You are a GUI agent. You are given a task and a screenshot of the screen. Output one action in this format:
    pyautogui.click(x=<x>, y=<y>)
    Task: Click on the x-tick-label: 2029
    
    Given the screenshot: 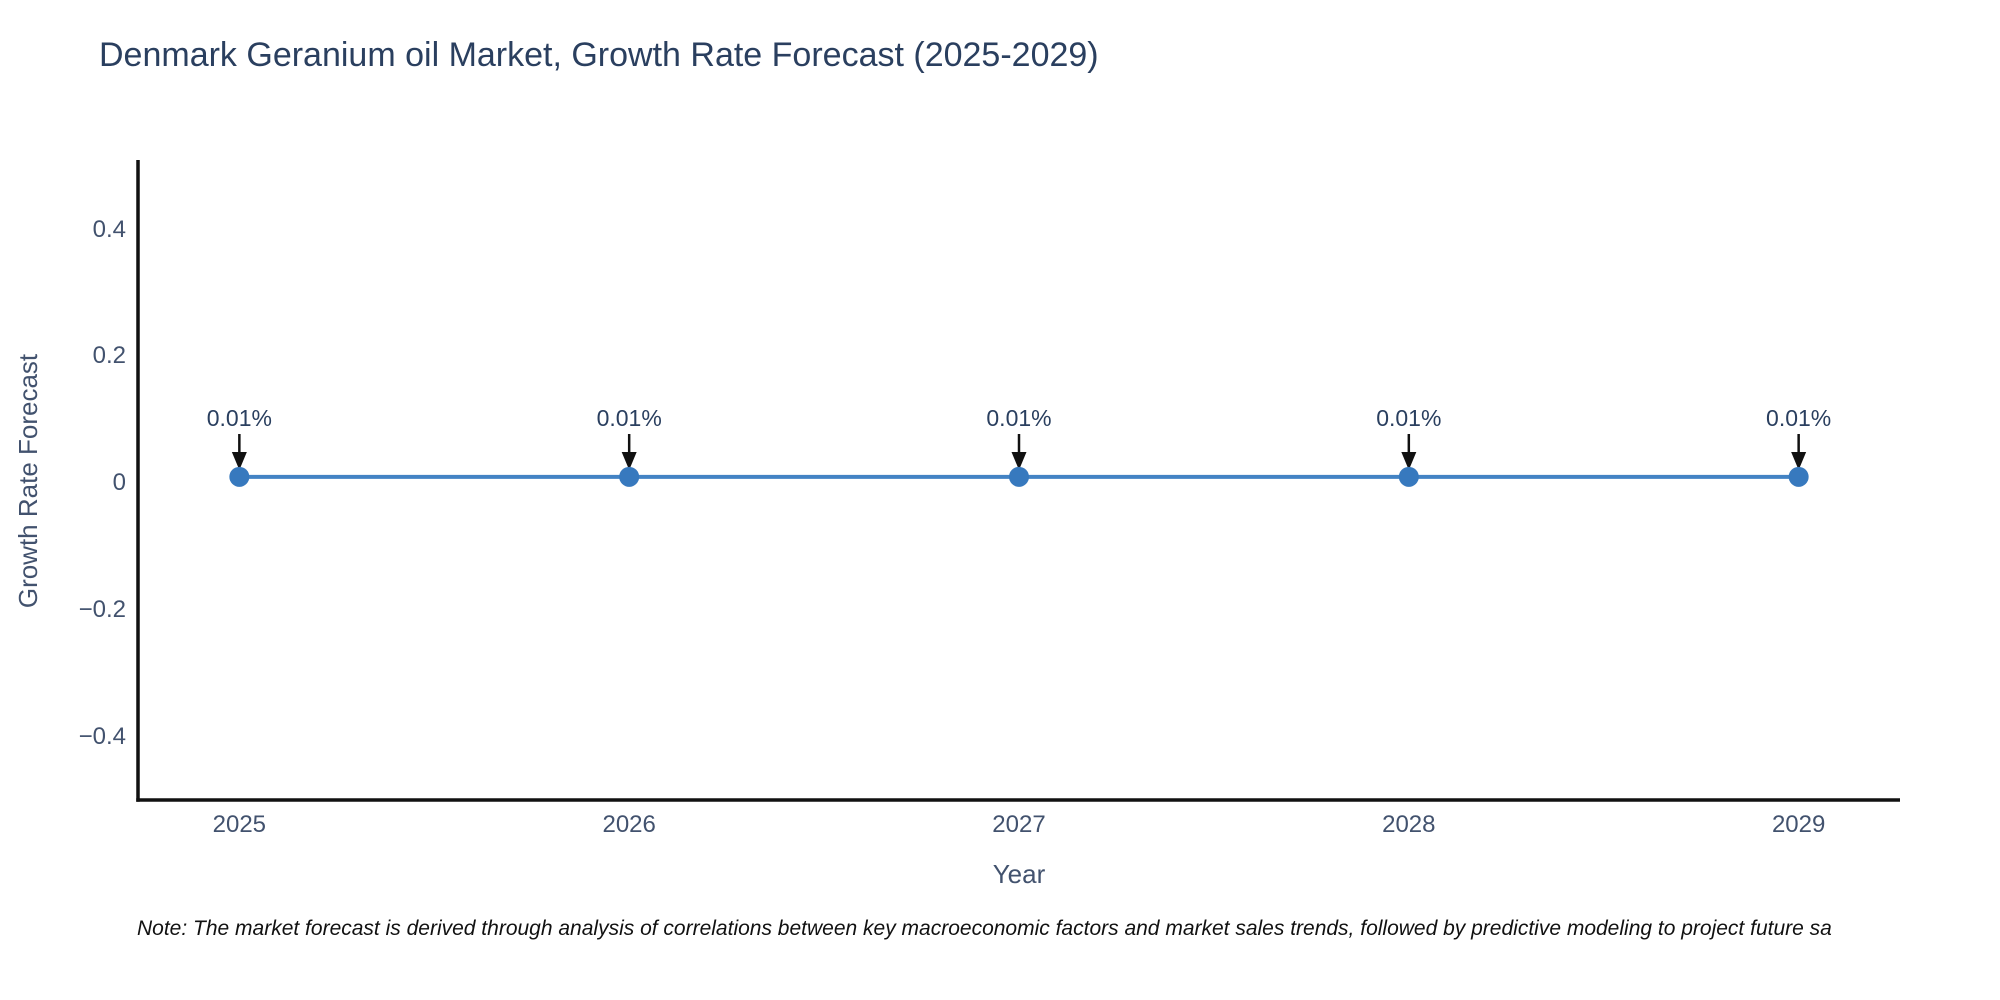 What is the action you would take?
    pyautogui.click(x=1798, y=824)
    